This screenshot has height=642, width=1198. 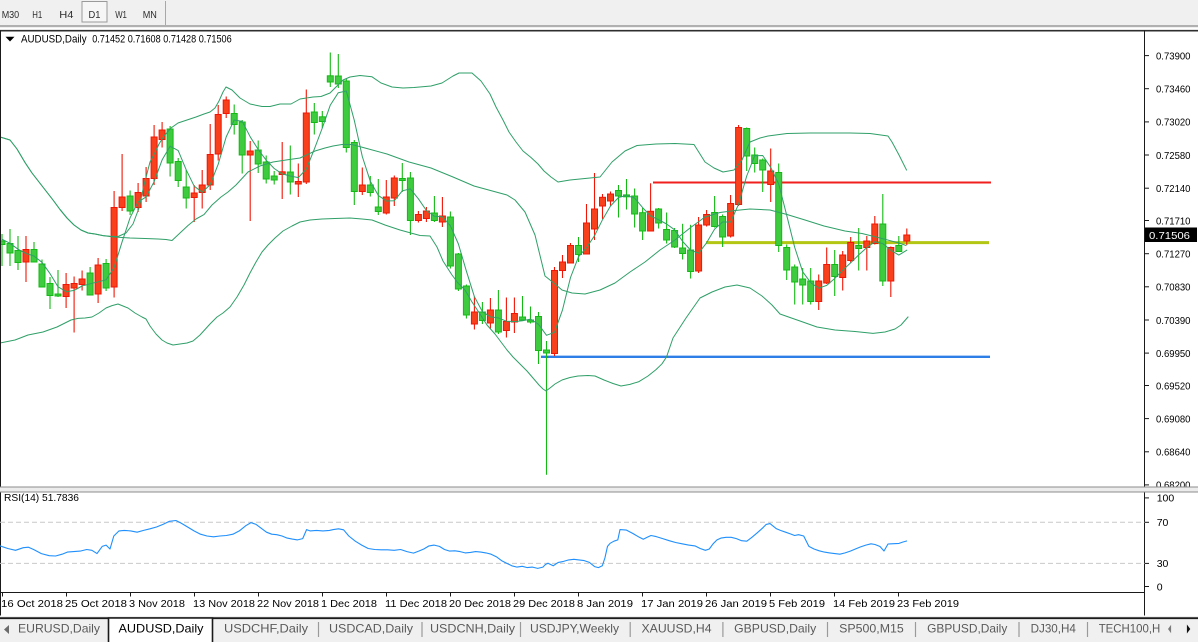 What do you see at coordinates (1130, 629) in the screenshot?
I see `svg-text: TECH100,H` at bounding box center [1130, 629].